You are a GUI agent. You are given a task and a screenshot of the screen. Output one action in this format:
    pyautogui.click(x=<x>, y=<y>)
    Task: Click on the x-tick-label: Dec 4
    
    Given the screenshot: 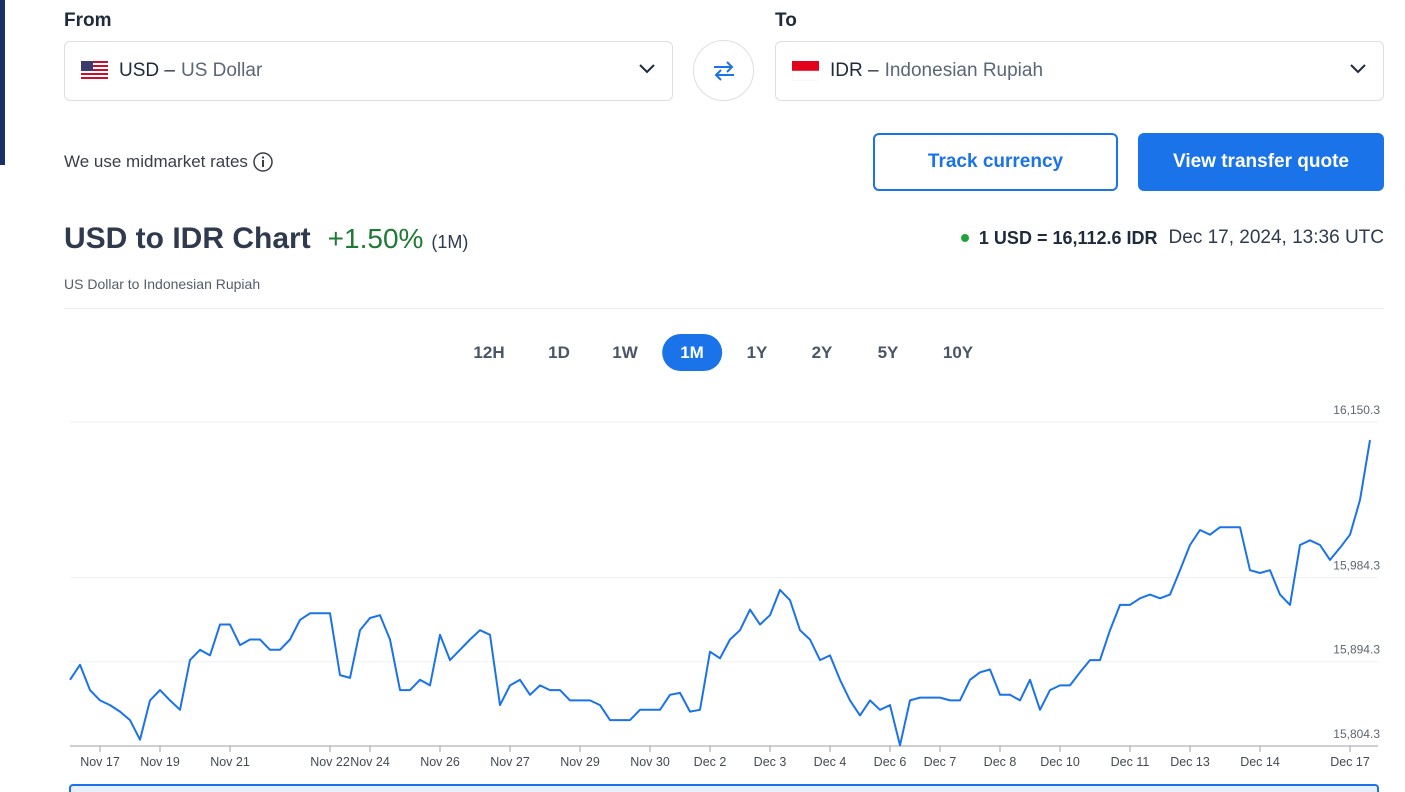 What is the action you would take?
    pyautogui.click(x=830, y=762)
    